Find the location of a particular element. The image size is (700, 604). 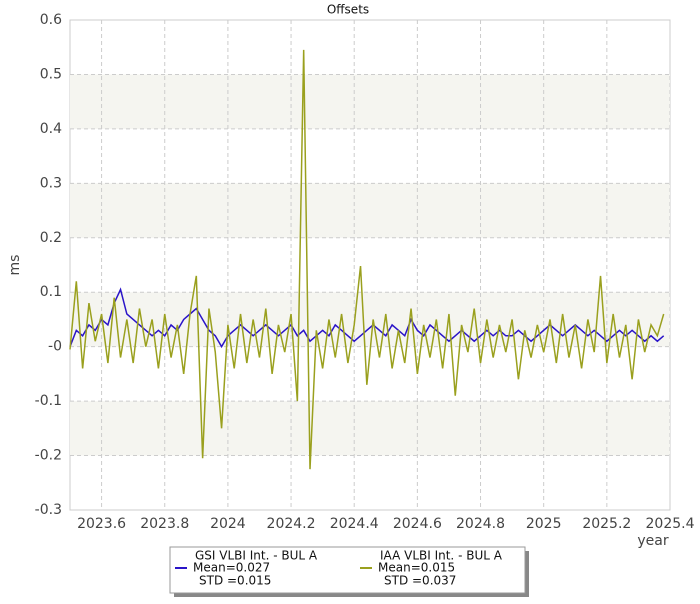

x-tick-label: 2023.6 is located at coordinates (101, 524).